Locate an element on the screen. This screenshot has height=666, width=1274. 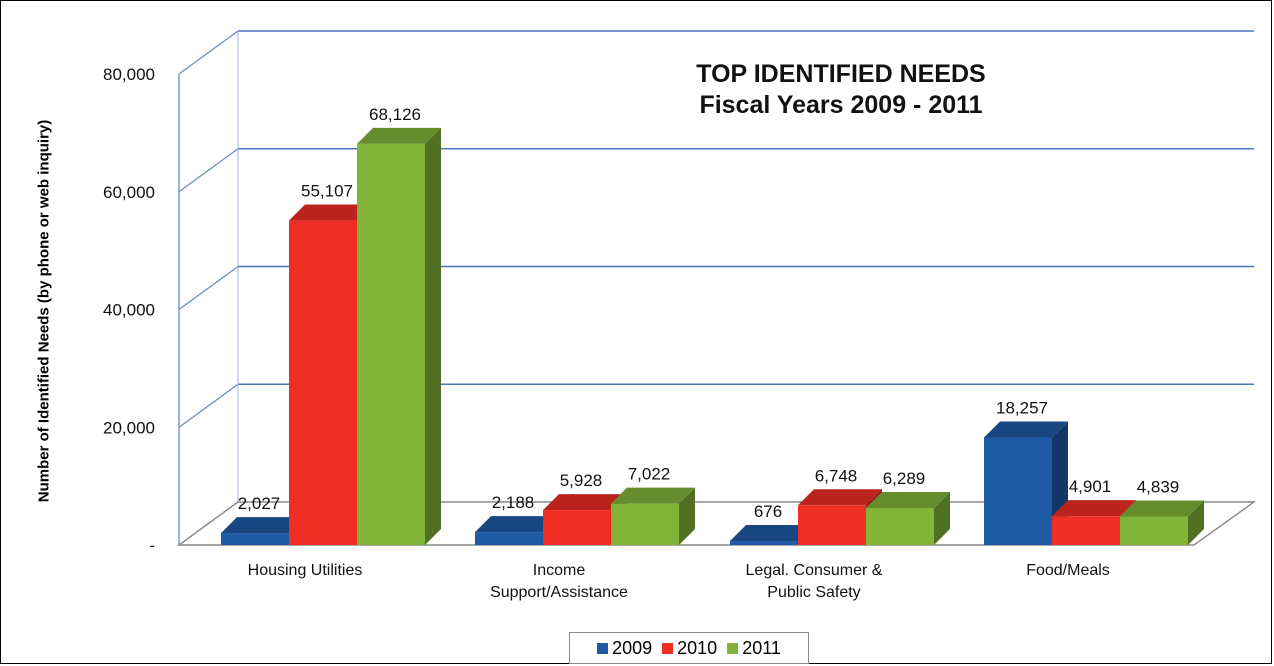
data-label: 55,107 is located at coordinates (327, 191).